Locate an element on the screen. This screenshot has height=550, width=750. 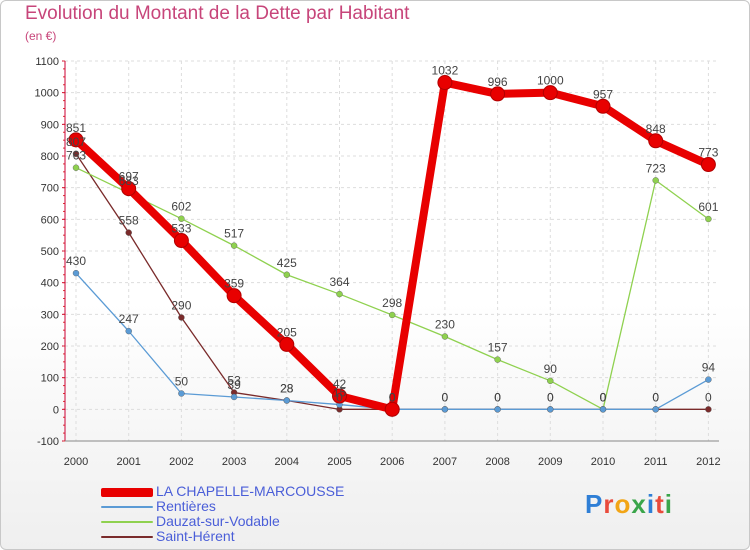
legend-label: Saint-Hérent is located at coordinates (195, 536).